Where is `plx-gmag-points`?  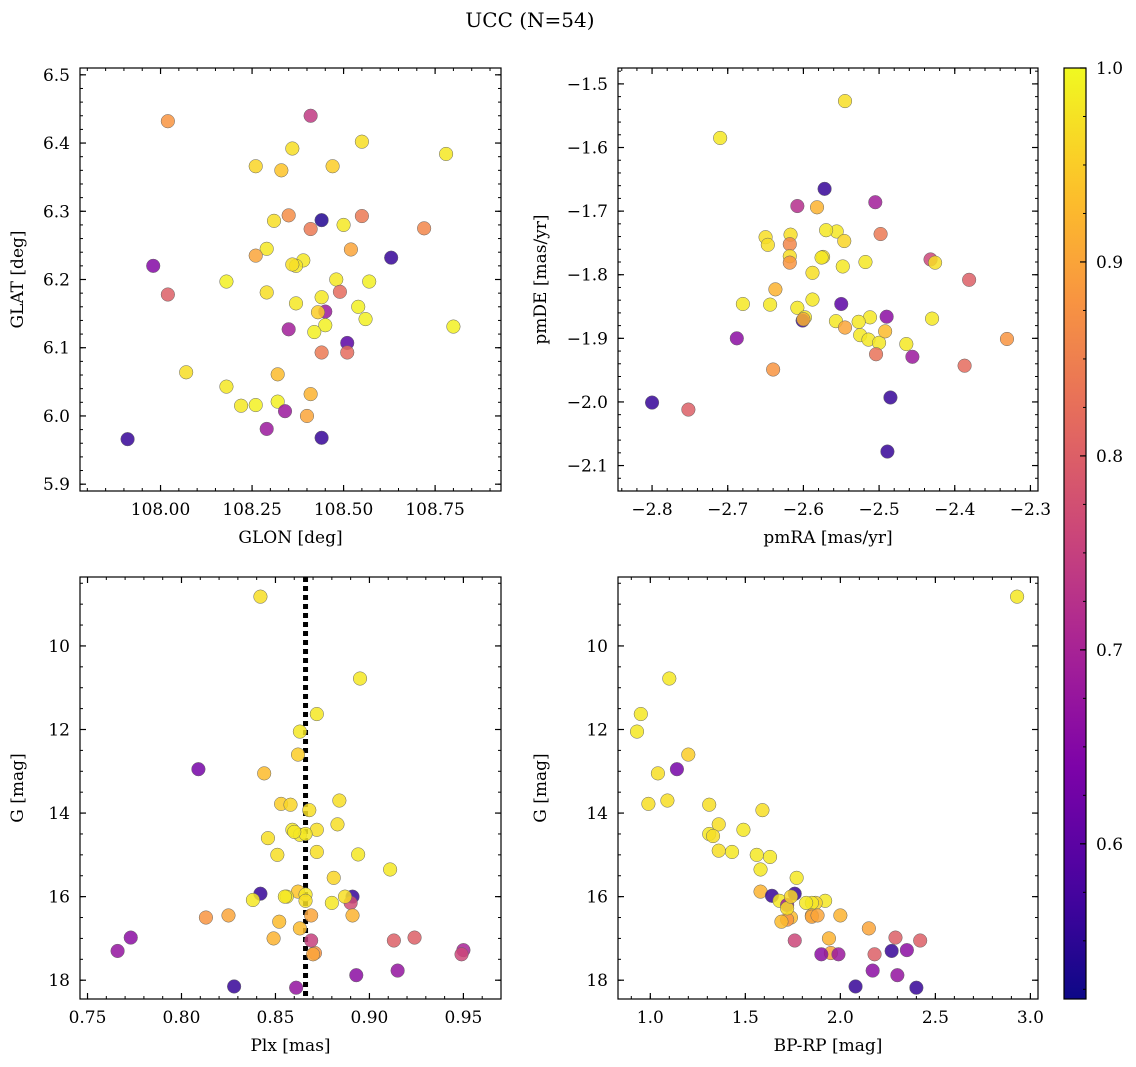 plx-gmag-points is located at coordinates (290, 792).